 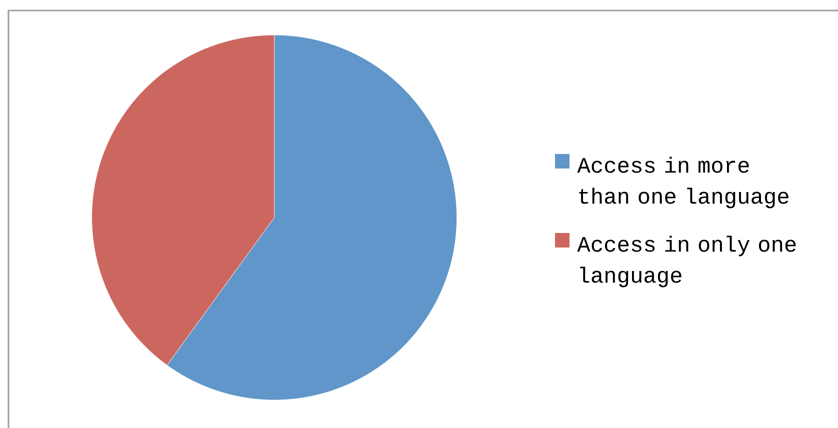 I want to click on legend-label: Access in only one language, so click(x=686, y=262).